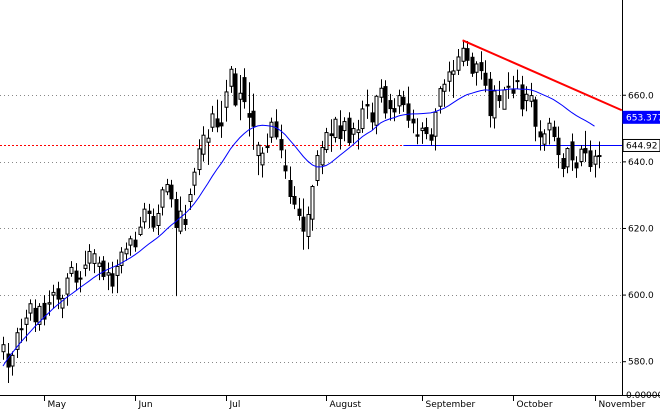 The width and height of the screenshot is (660, 412). What do you see at coordinates (641, 145) in the screenshot?
I see `current-price-tag: 644.92` at bounding box center [641, 145].